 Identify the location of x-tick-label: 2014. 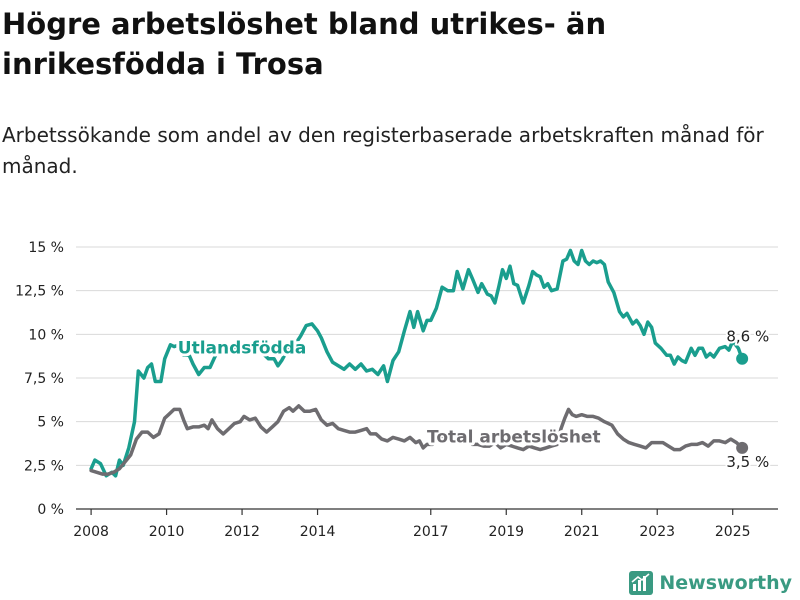
(318, 532).